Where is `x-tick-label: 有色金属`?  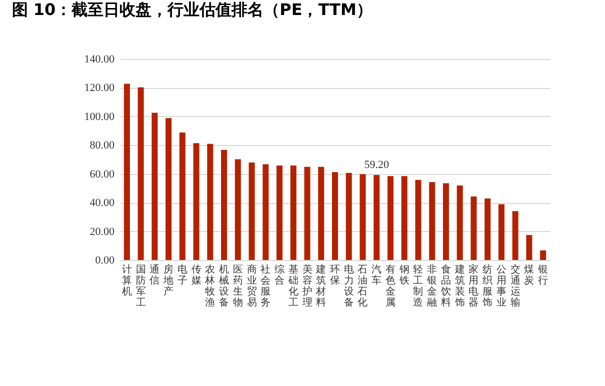 x-tick-label: 有色金属 is located at coordinates (390, 286).